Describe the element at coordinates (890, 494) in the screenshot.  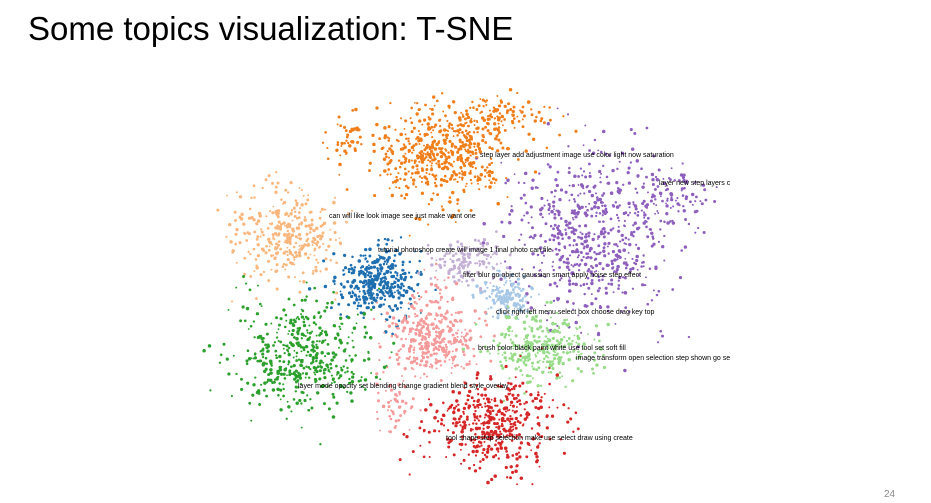
I see `page-number: 24` at that location.